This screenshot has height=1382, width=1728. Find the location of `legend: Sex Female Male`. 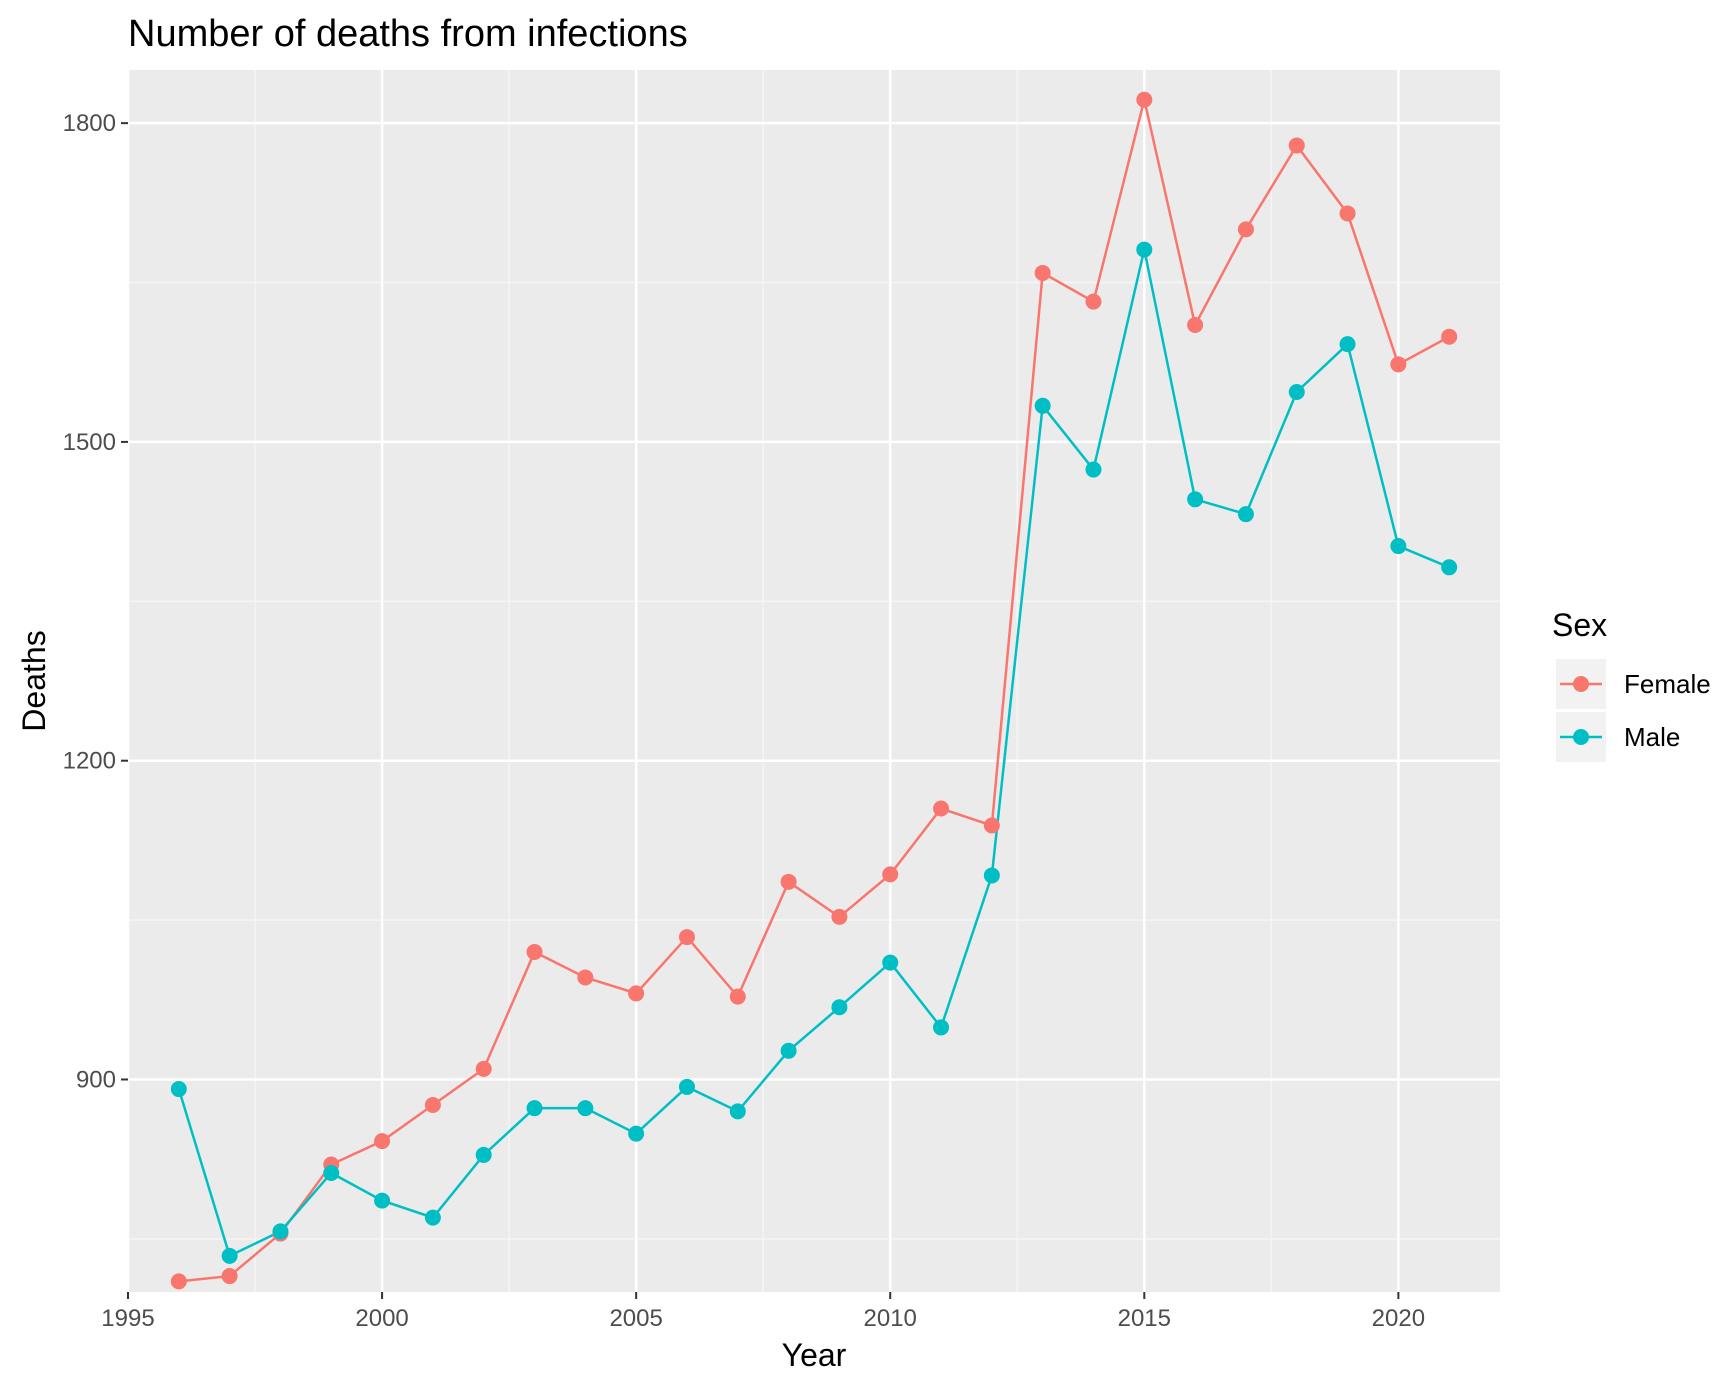

legend: Sex Female Male is located at coordinates (1631, 684).